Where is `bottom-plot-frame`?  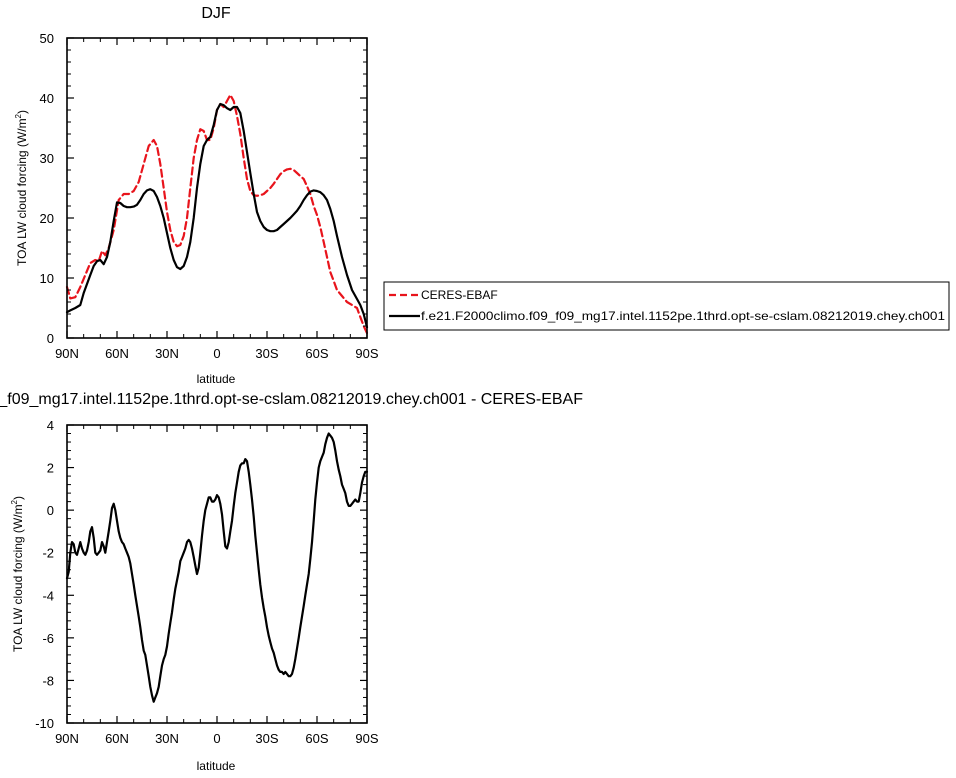
bottom-plot-frame is located at coordinates (217, 574).